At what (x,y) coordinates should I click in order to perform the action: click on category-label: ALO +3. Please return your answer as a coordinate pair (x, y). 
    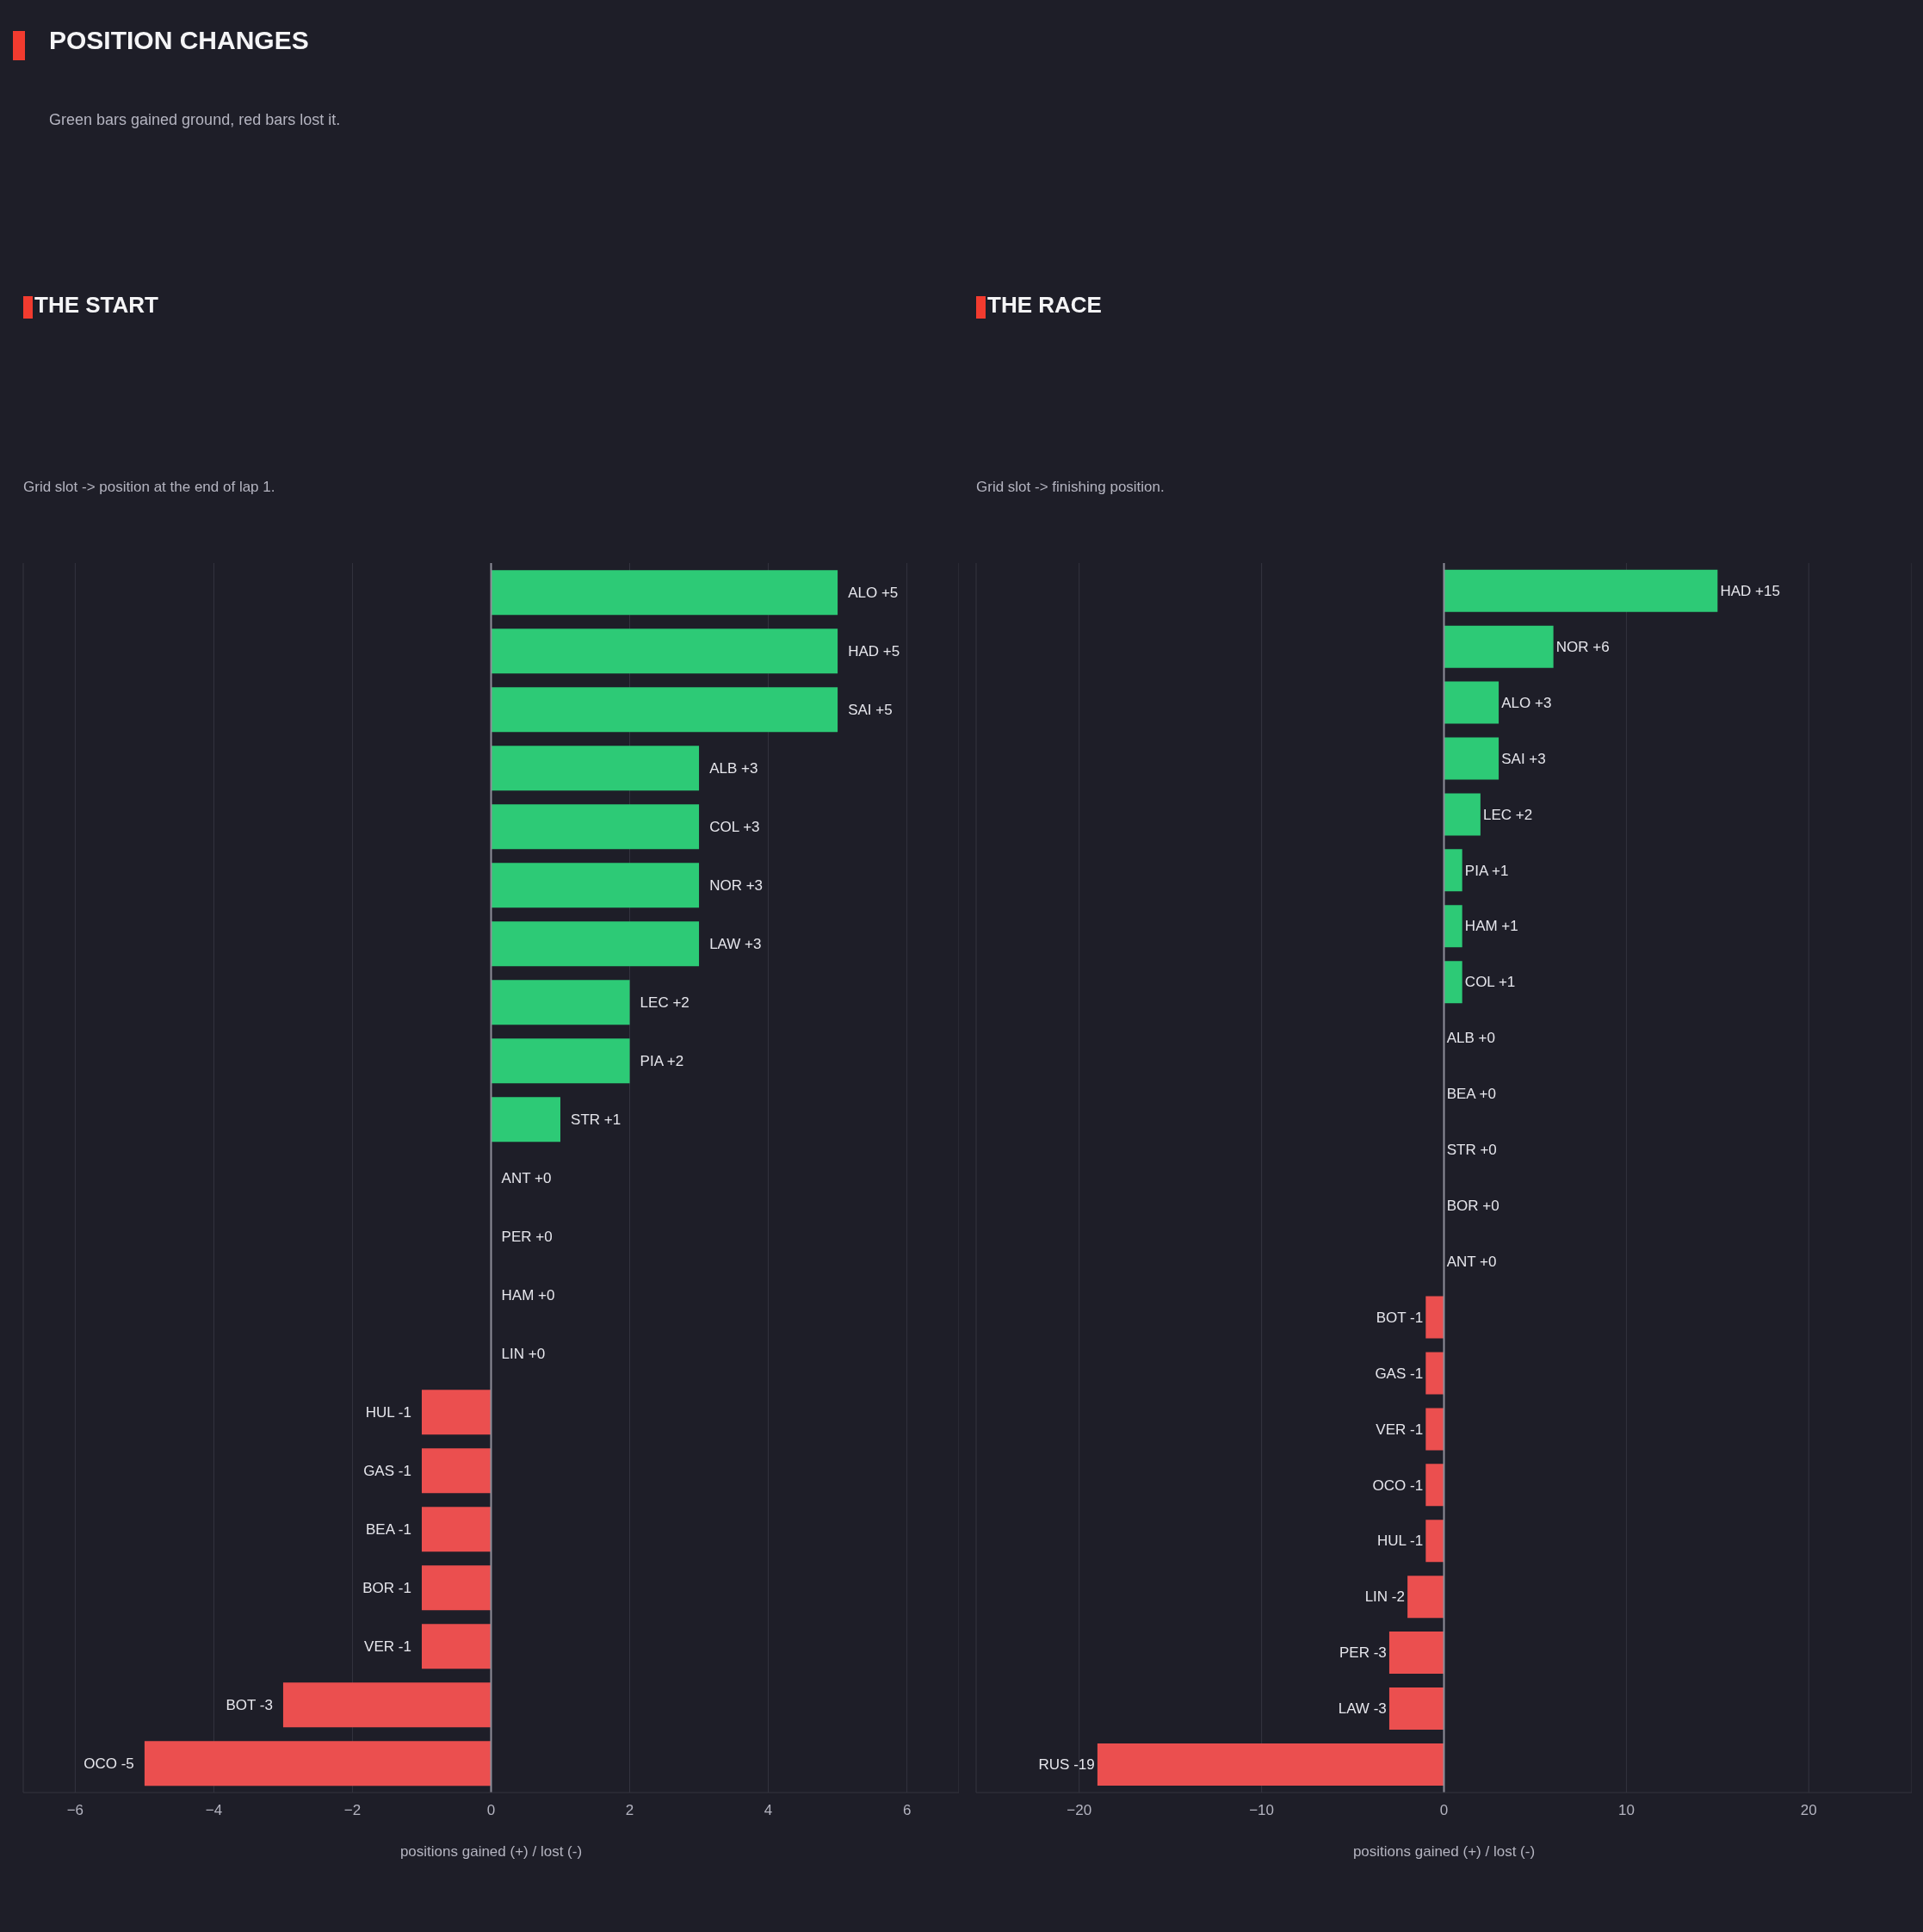
    Looking at the image, I should click on (1526, 702).